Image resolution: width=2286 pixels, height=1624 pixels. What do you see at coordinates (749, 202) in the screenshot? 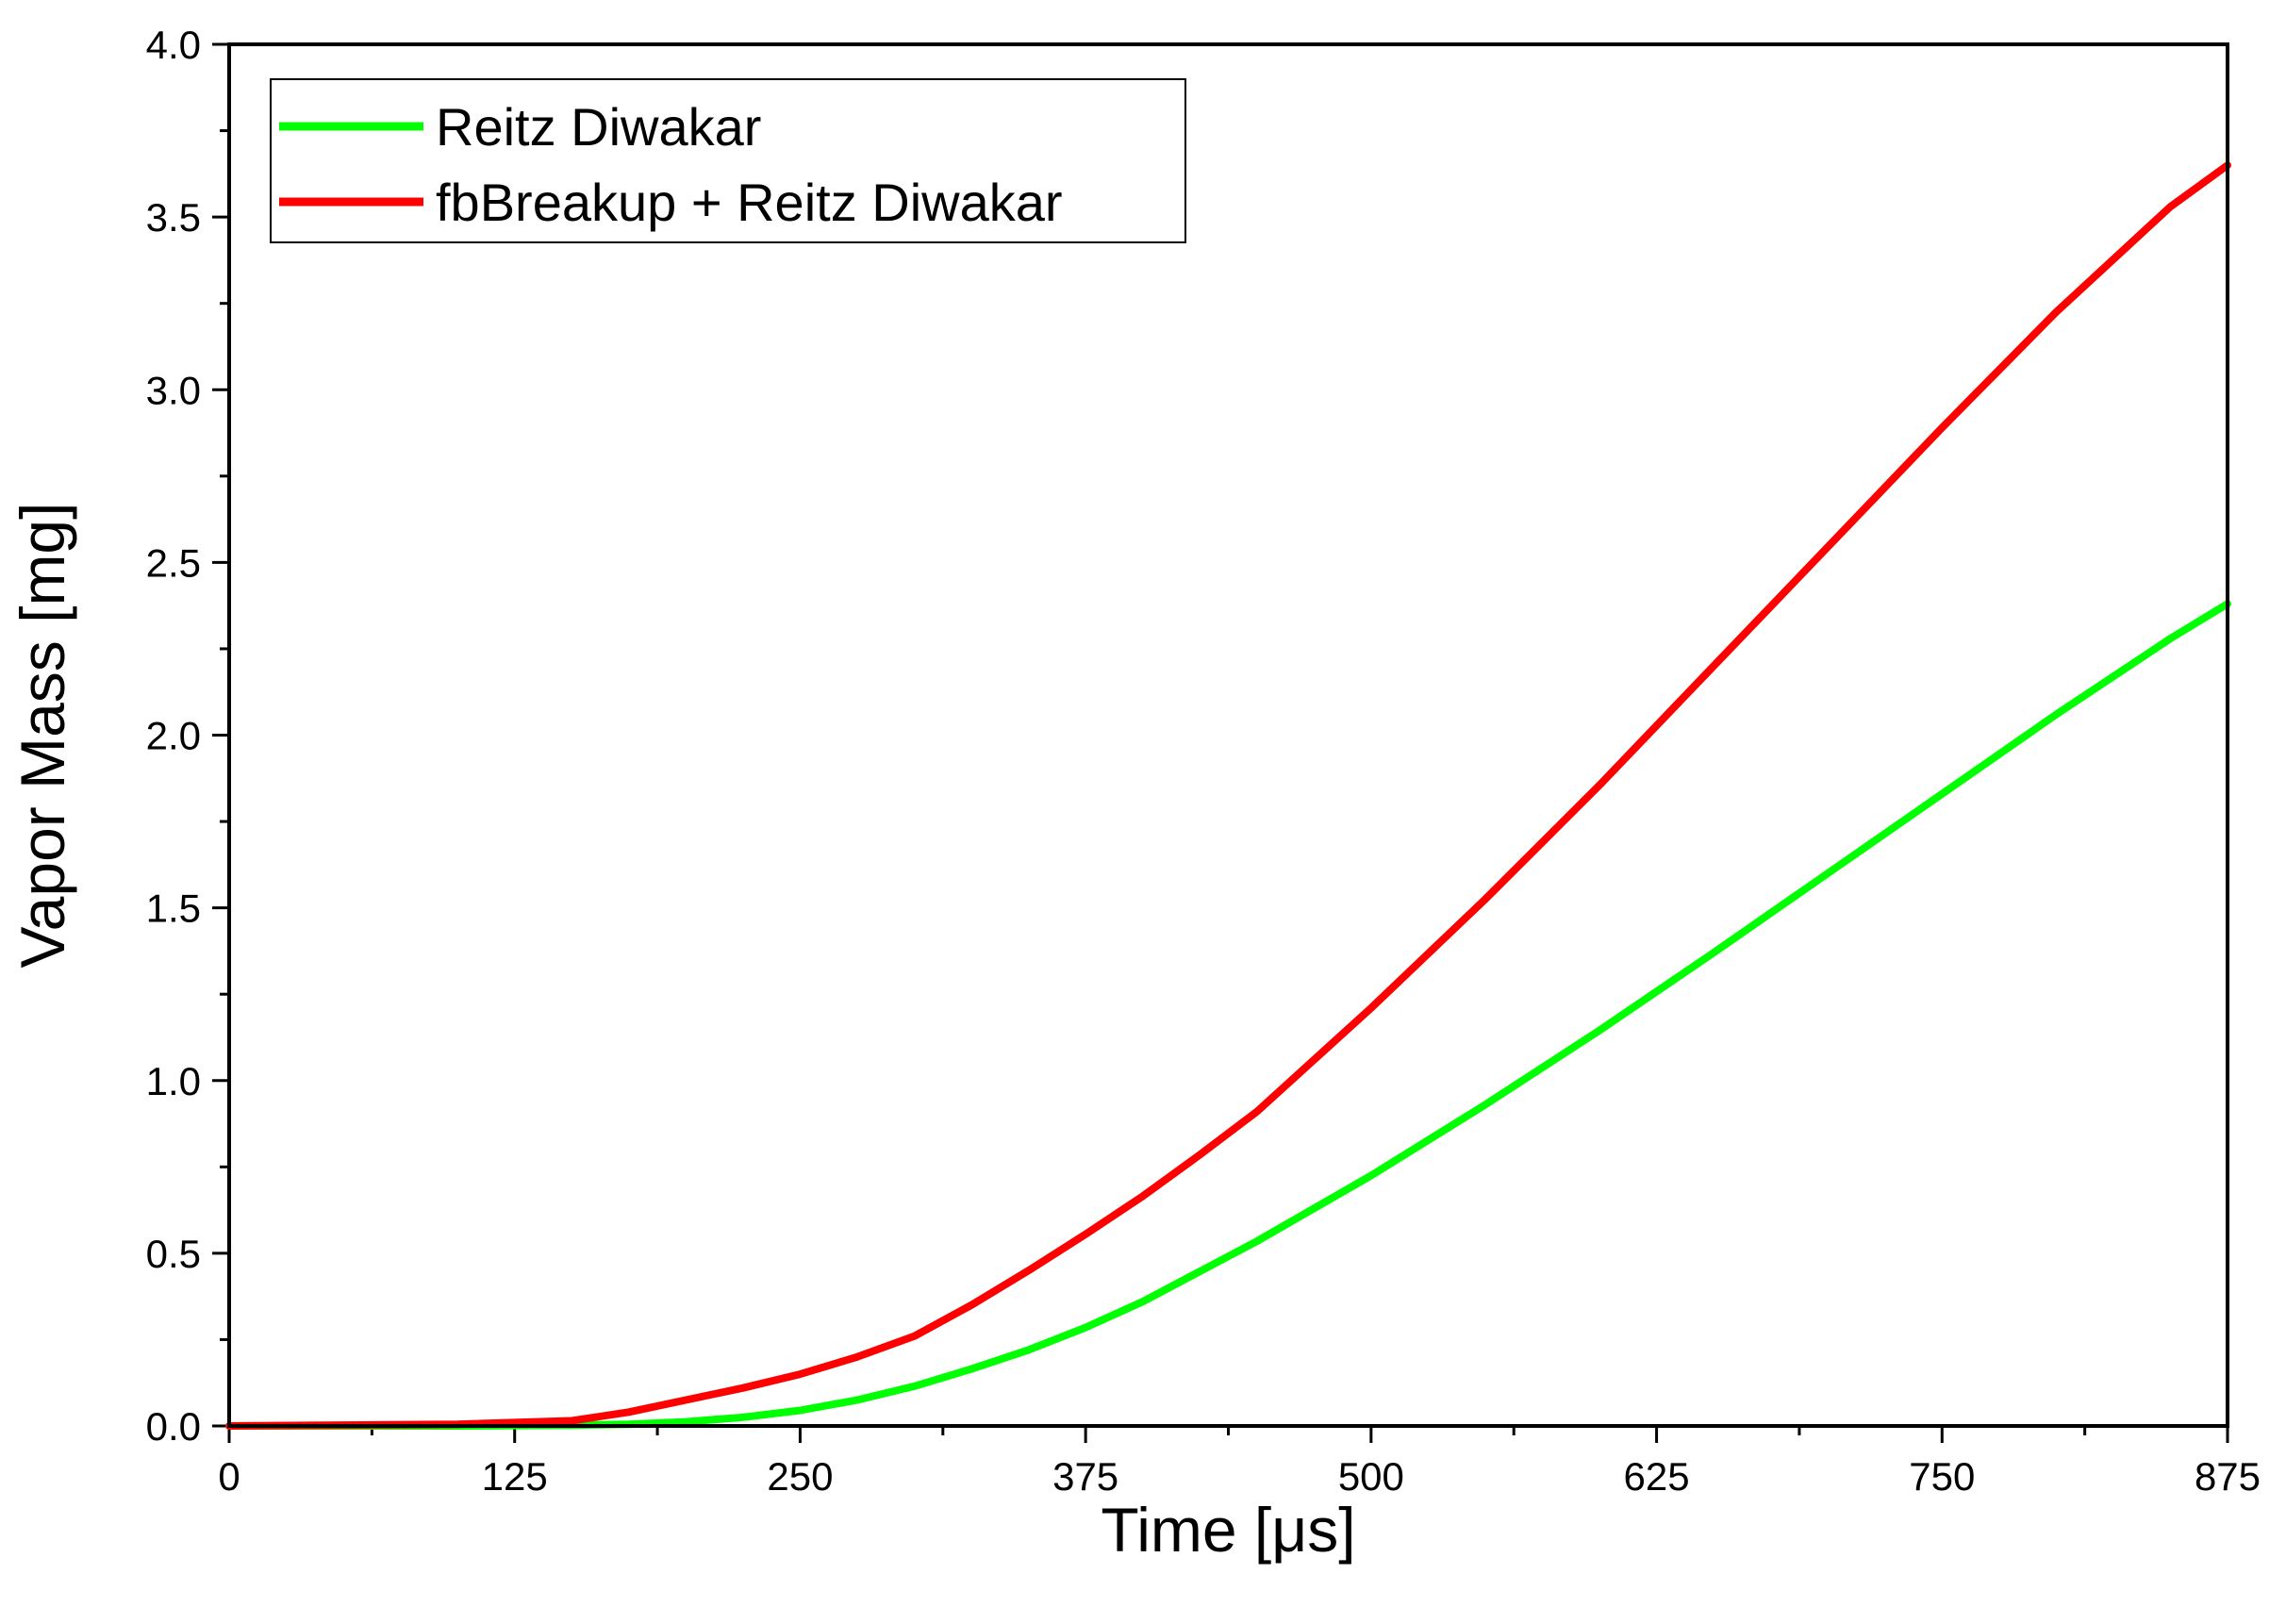
I see `legend-label-fbbreakup-reitz-diwakar: fbBreakup + Reitz Diwakar` at bounding box center [749, 202].